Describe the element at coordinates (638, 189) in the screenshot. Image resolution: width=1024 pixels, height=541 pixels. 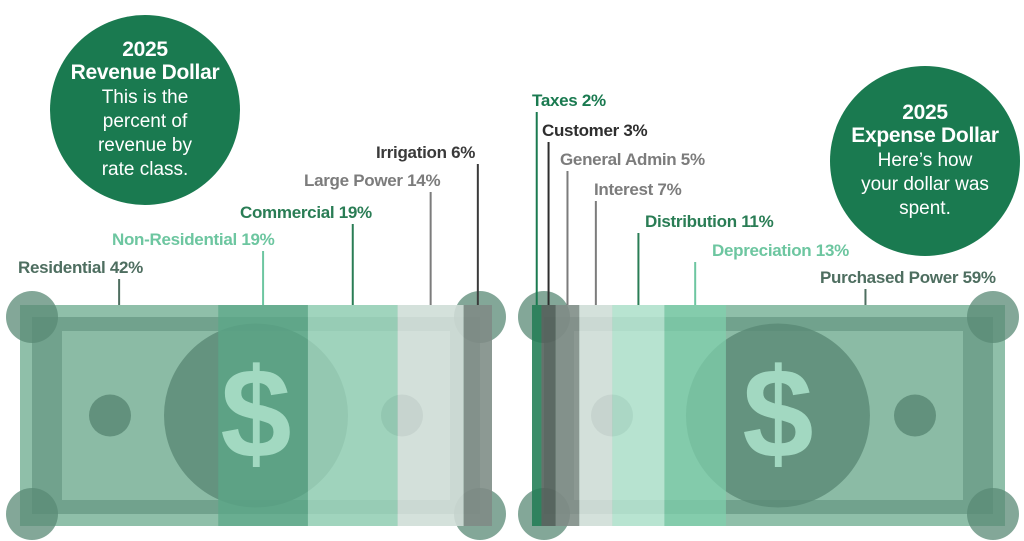
I see `expense-label-interest: Interest 7%` at that location.